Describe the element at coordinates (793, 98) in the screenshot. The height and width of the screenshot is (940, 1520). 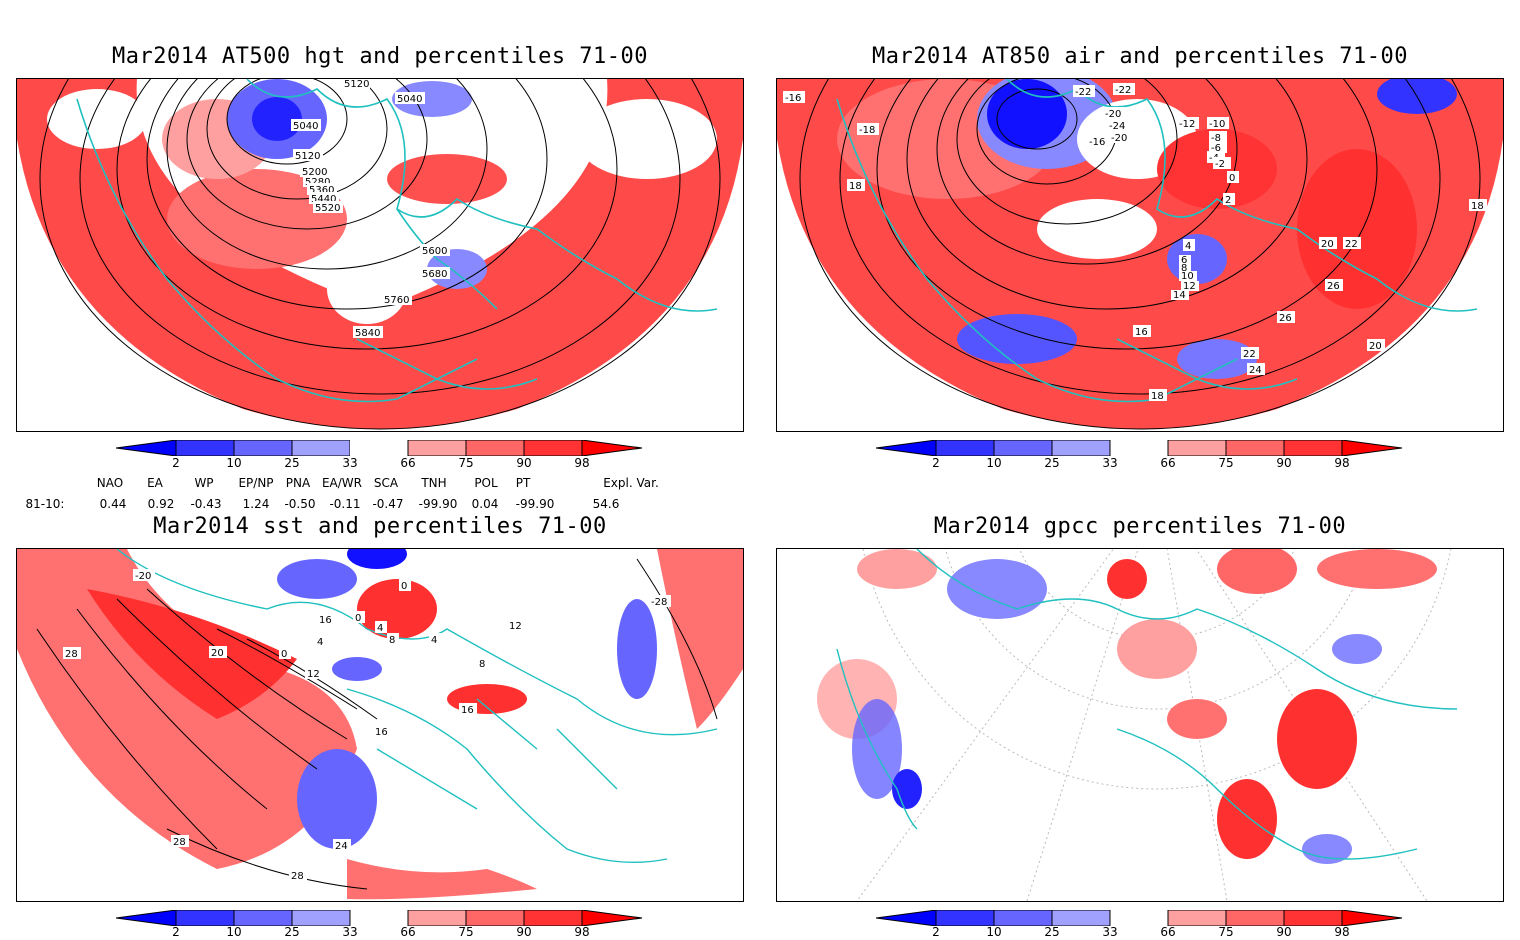
I see `clabel-air-0: -16` at that location.